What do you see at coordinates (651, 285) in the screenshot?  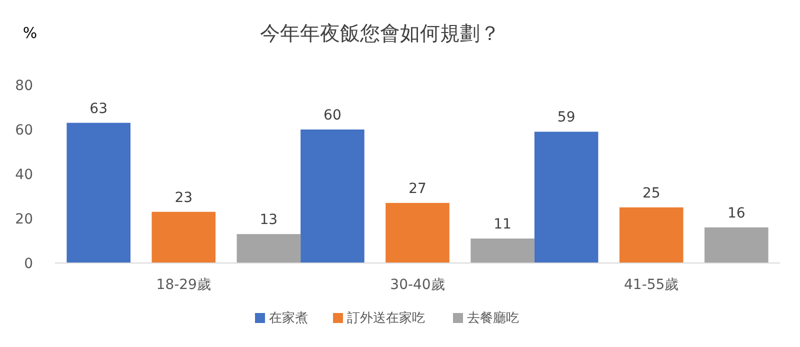 I see `x-tick-label: 41-55歲` at bounding box center [651, 285].